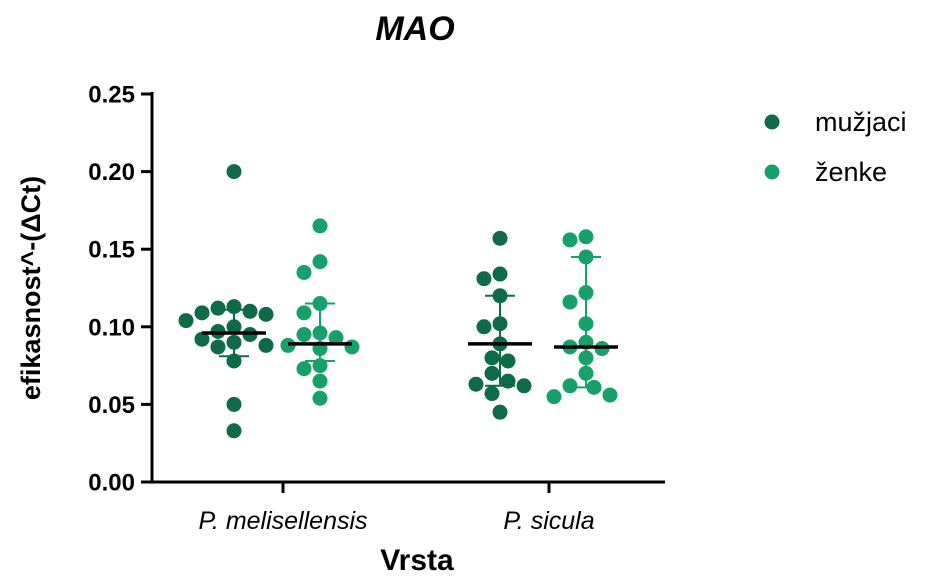 The width and height of the screenshot is (929, 579). I want to click on y-tick-label: 0.25, so click(111, 95).